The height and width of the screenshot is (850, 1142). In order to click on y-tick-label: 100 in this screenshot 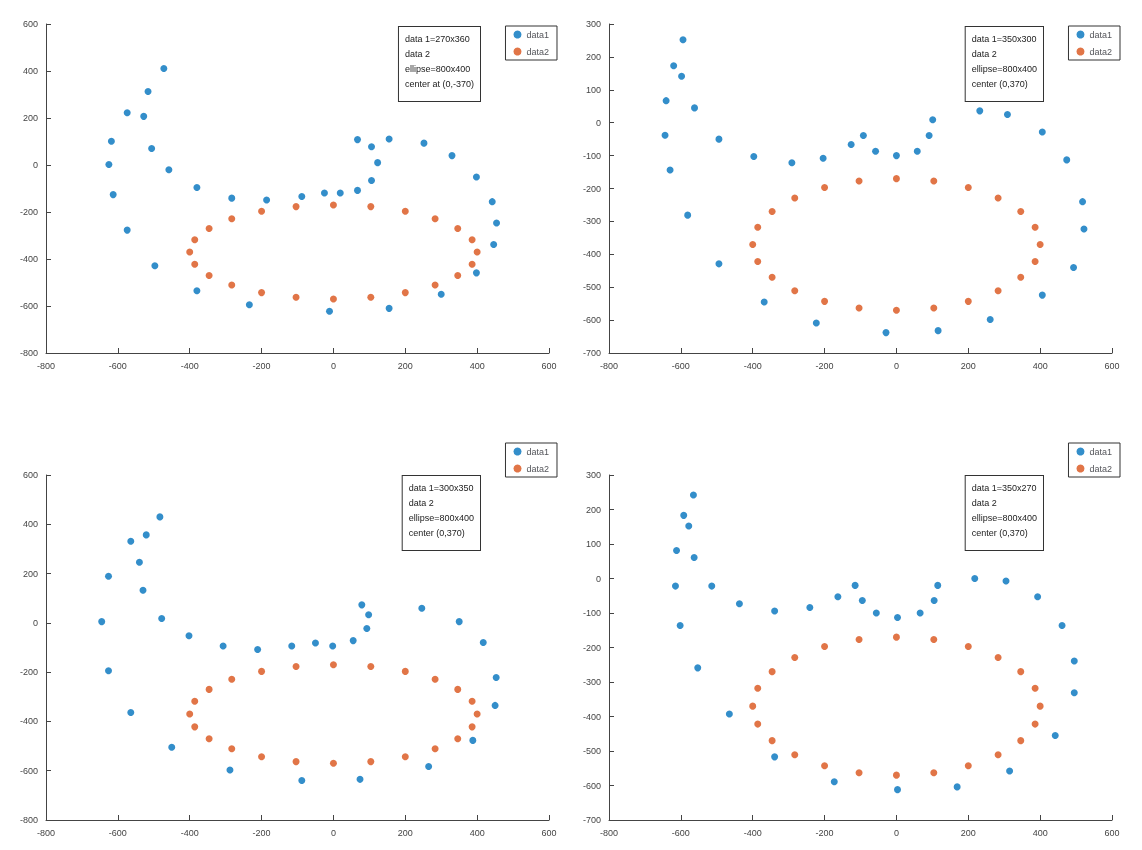, I will do `click(593, 89)`.